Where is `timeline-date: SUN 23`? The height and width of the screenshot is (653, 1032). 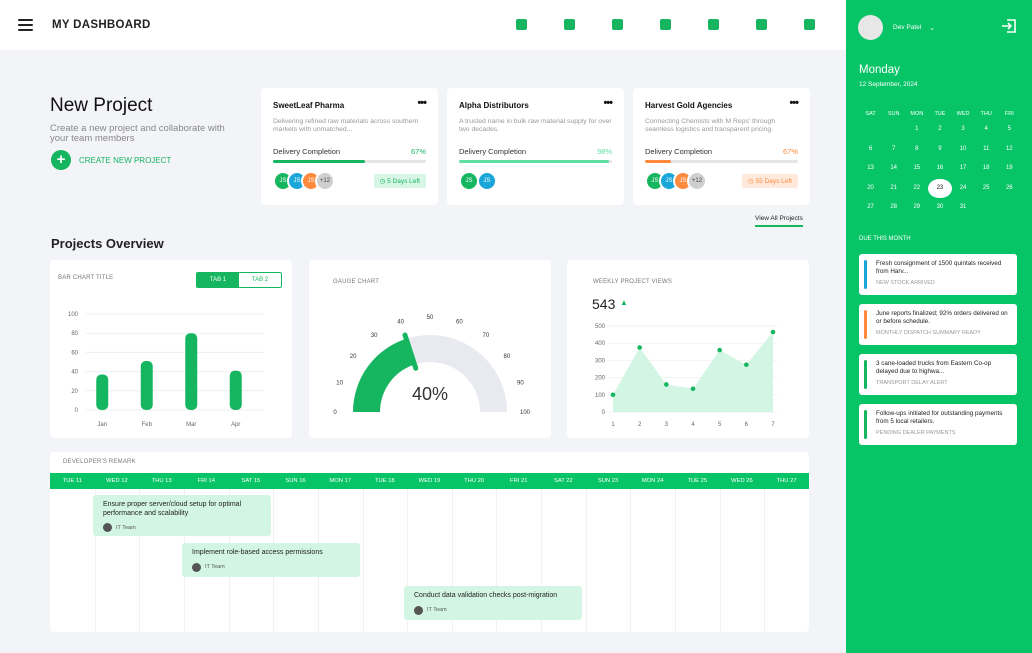 timeline-date: SUN 23 is located at coordinates (608, 481).